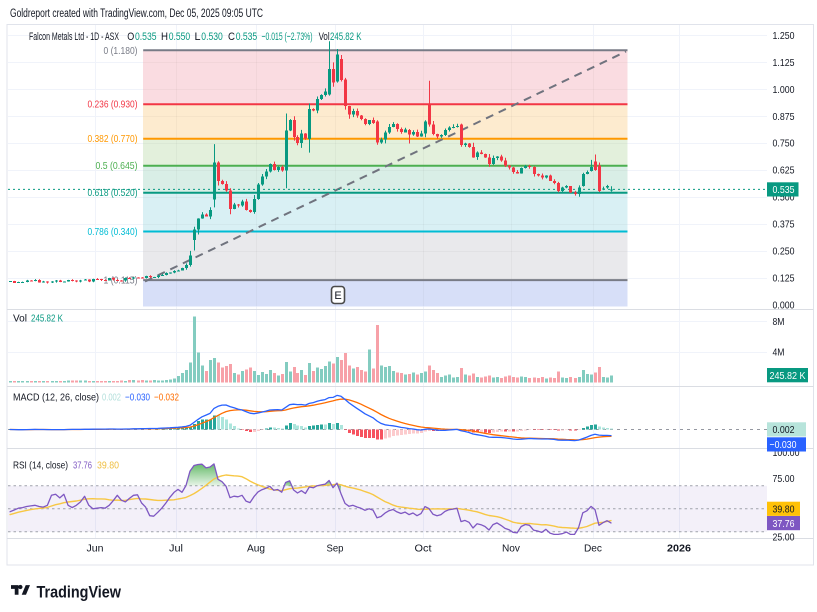 Image resolution: width=817 pixels, height=612 pixels. I want to click on svg-text: 0.550, so click(180, 37).